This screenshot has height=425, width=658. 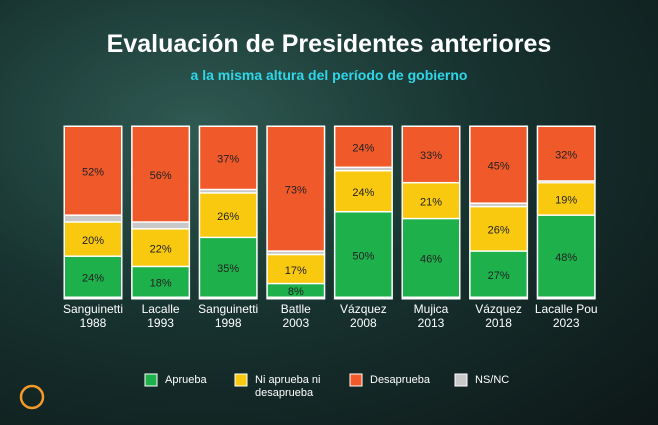 I want to click on value-label: 19%, so click(x=566, y=201).